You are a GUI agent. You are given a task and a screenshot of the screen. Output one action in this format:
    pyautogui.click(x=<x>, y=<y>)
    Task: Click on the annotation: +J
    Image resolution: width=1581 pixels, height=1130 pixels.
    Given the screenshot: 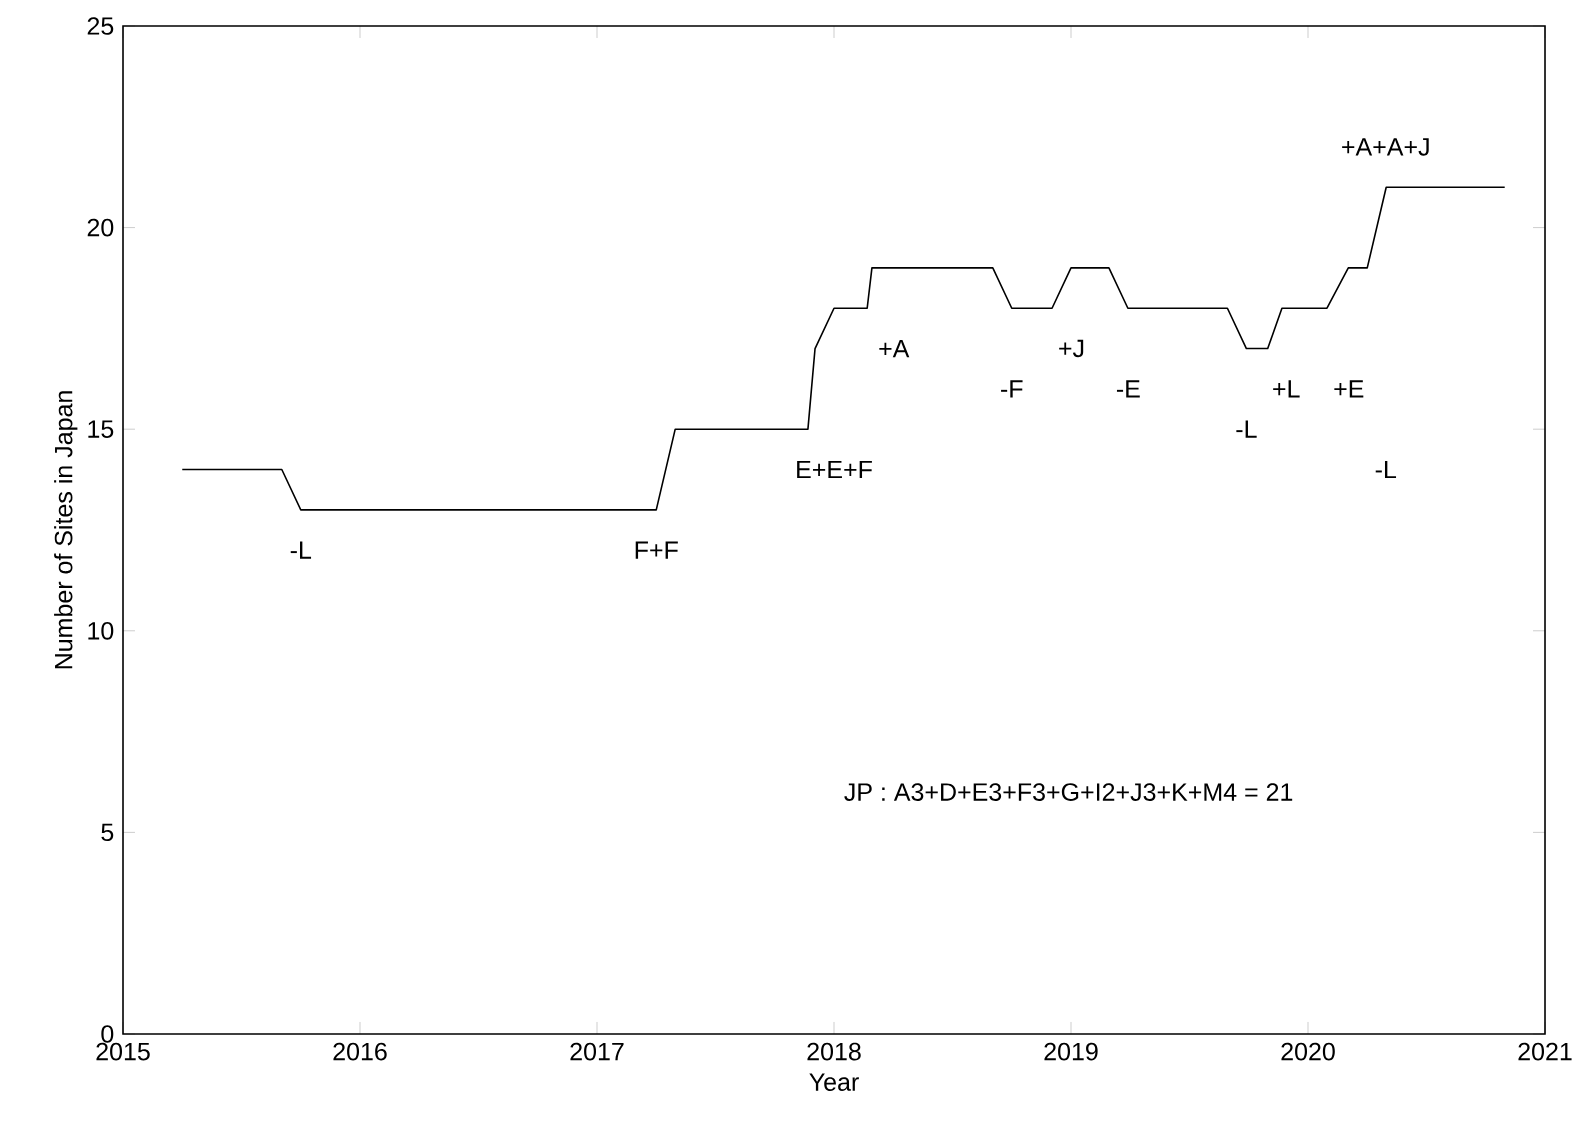 What is the action you would take?
    pyautogui.click(x=1071, y=348)
    